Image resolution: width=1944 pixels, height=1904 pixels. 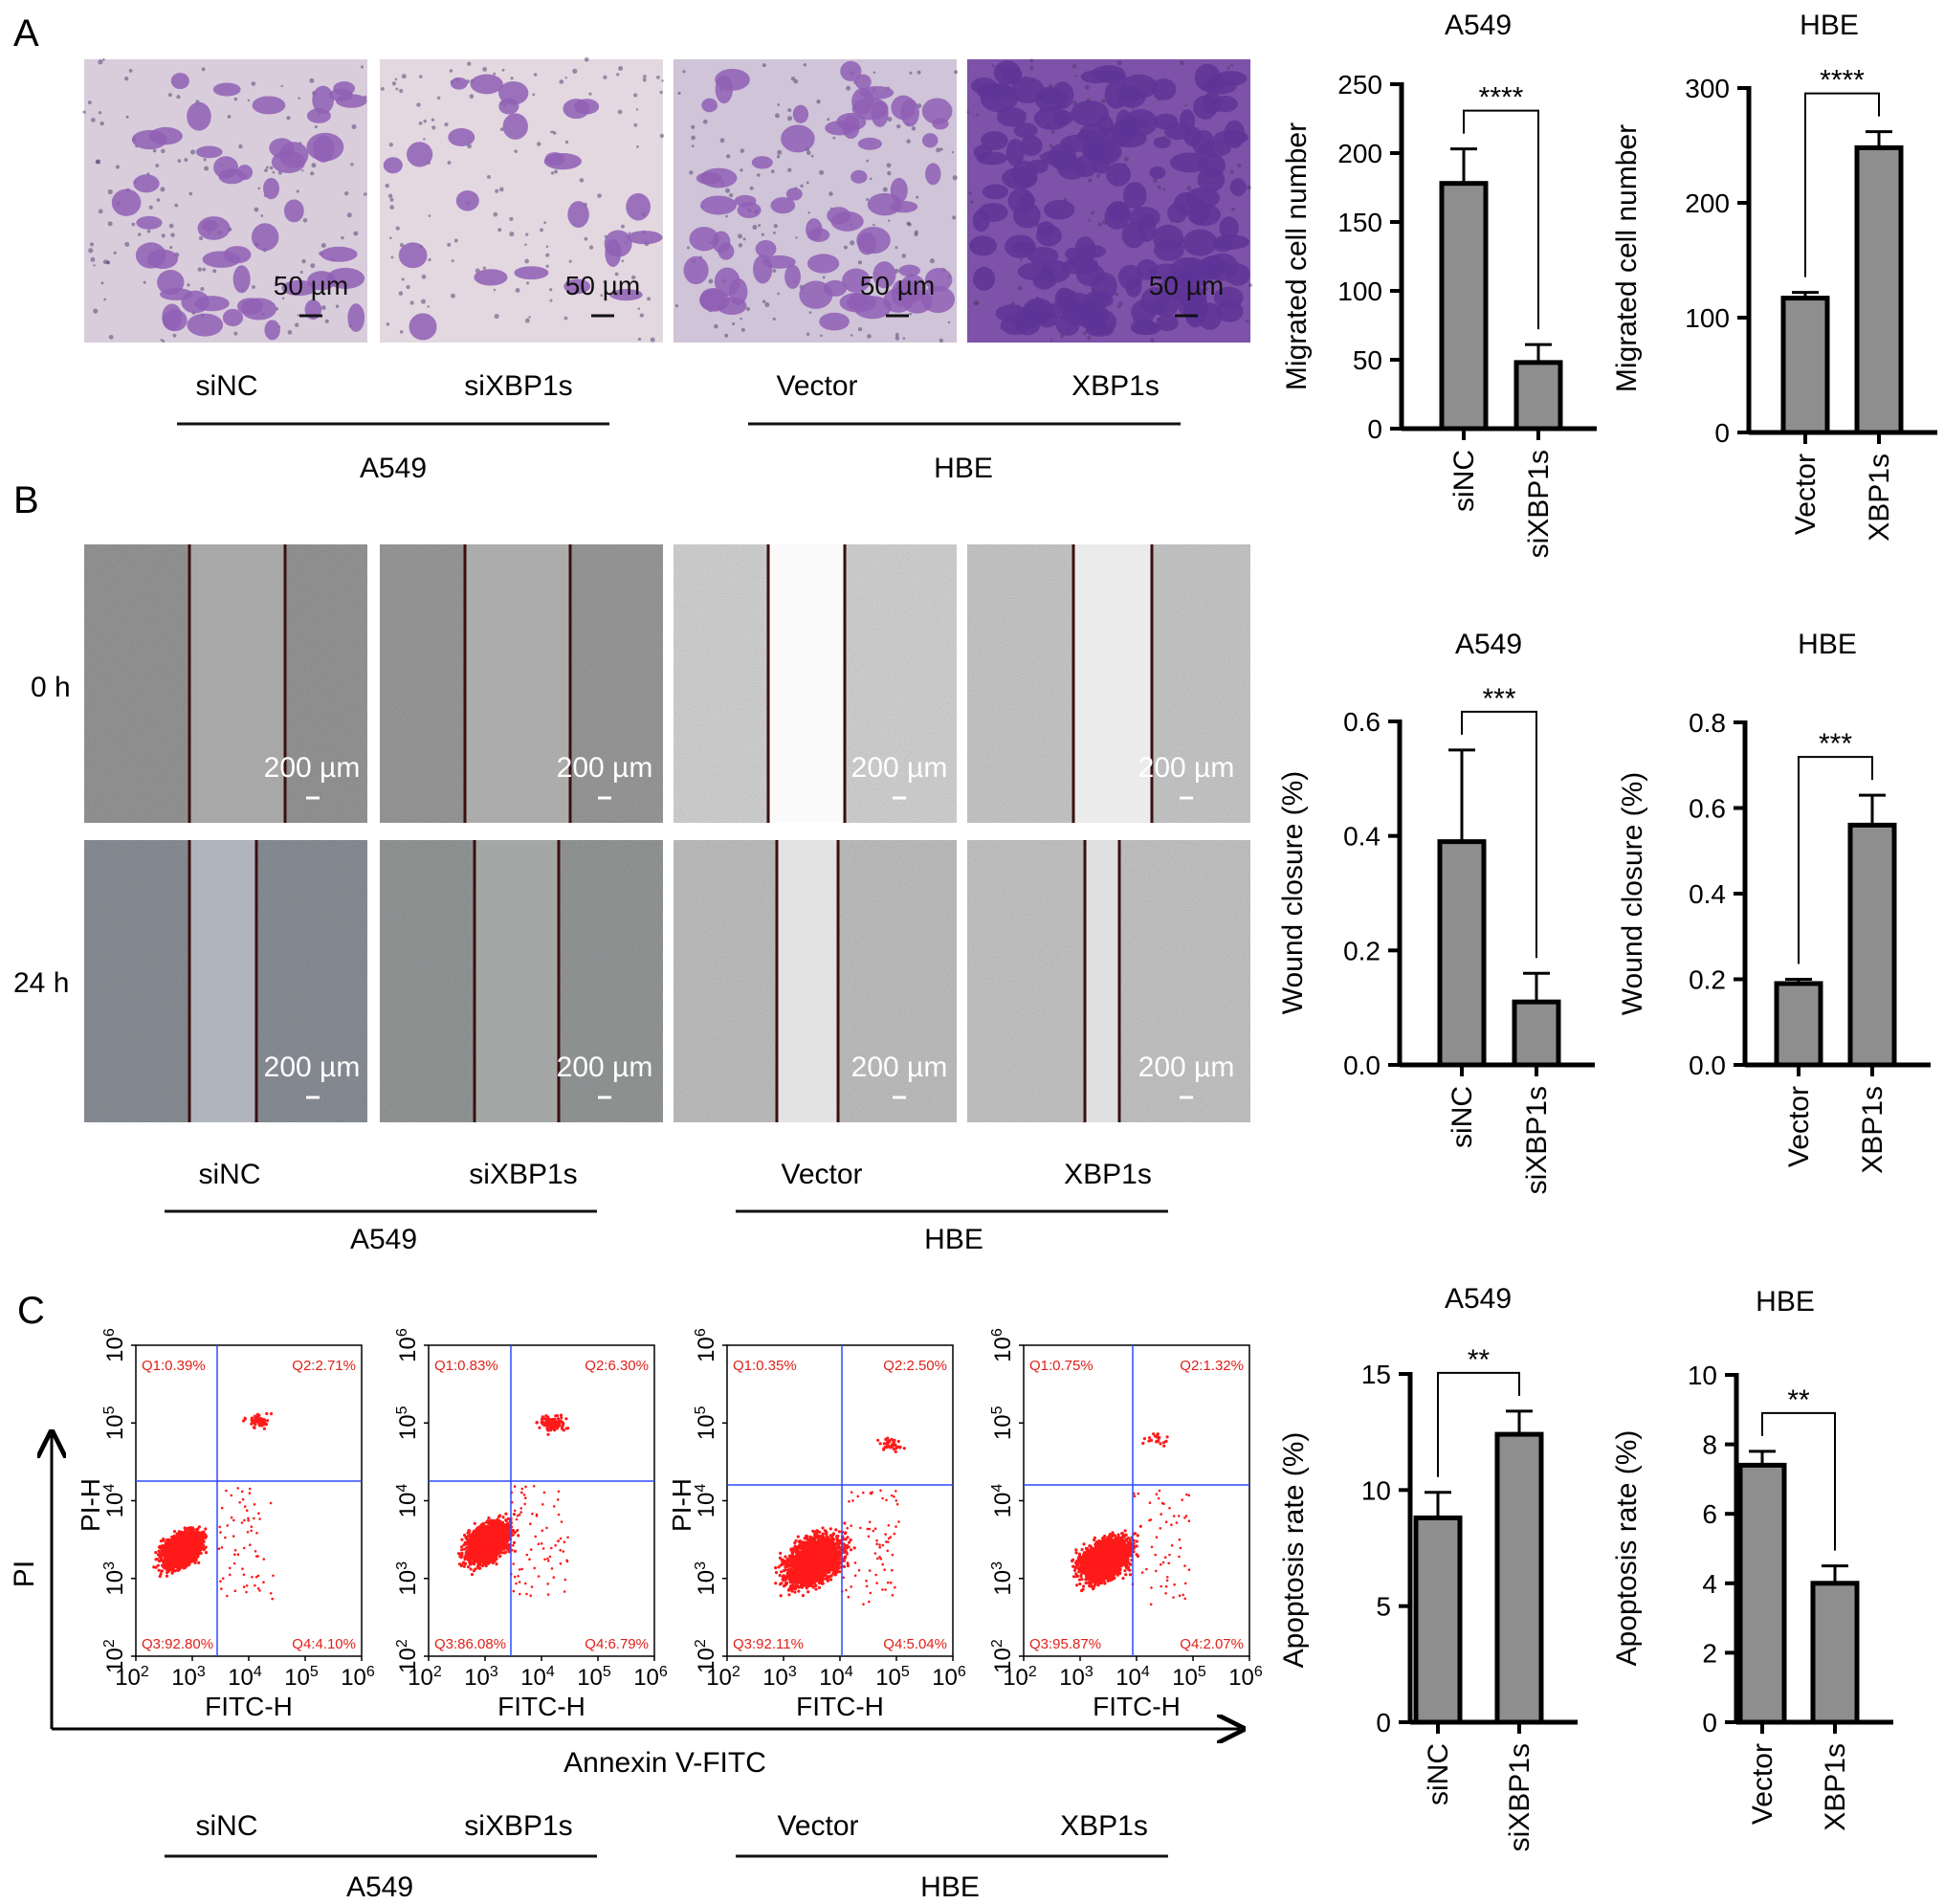 I want to click on wound-image-vector-0h, so click(x=815, y=684).